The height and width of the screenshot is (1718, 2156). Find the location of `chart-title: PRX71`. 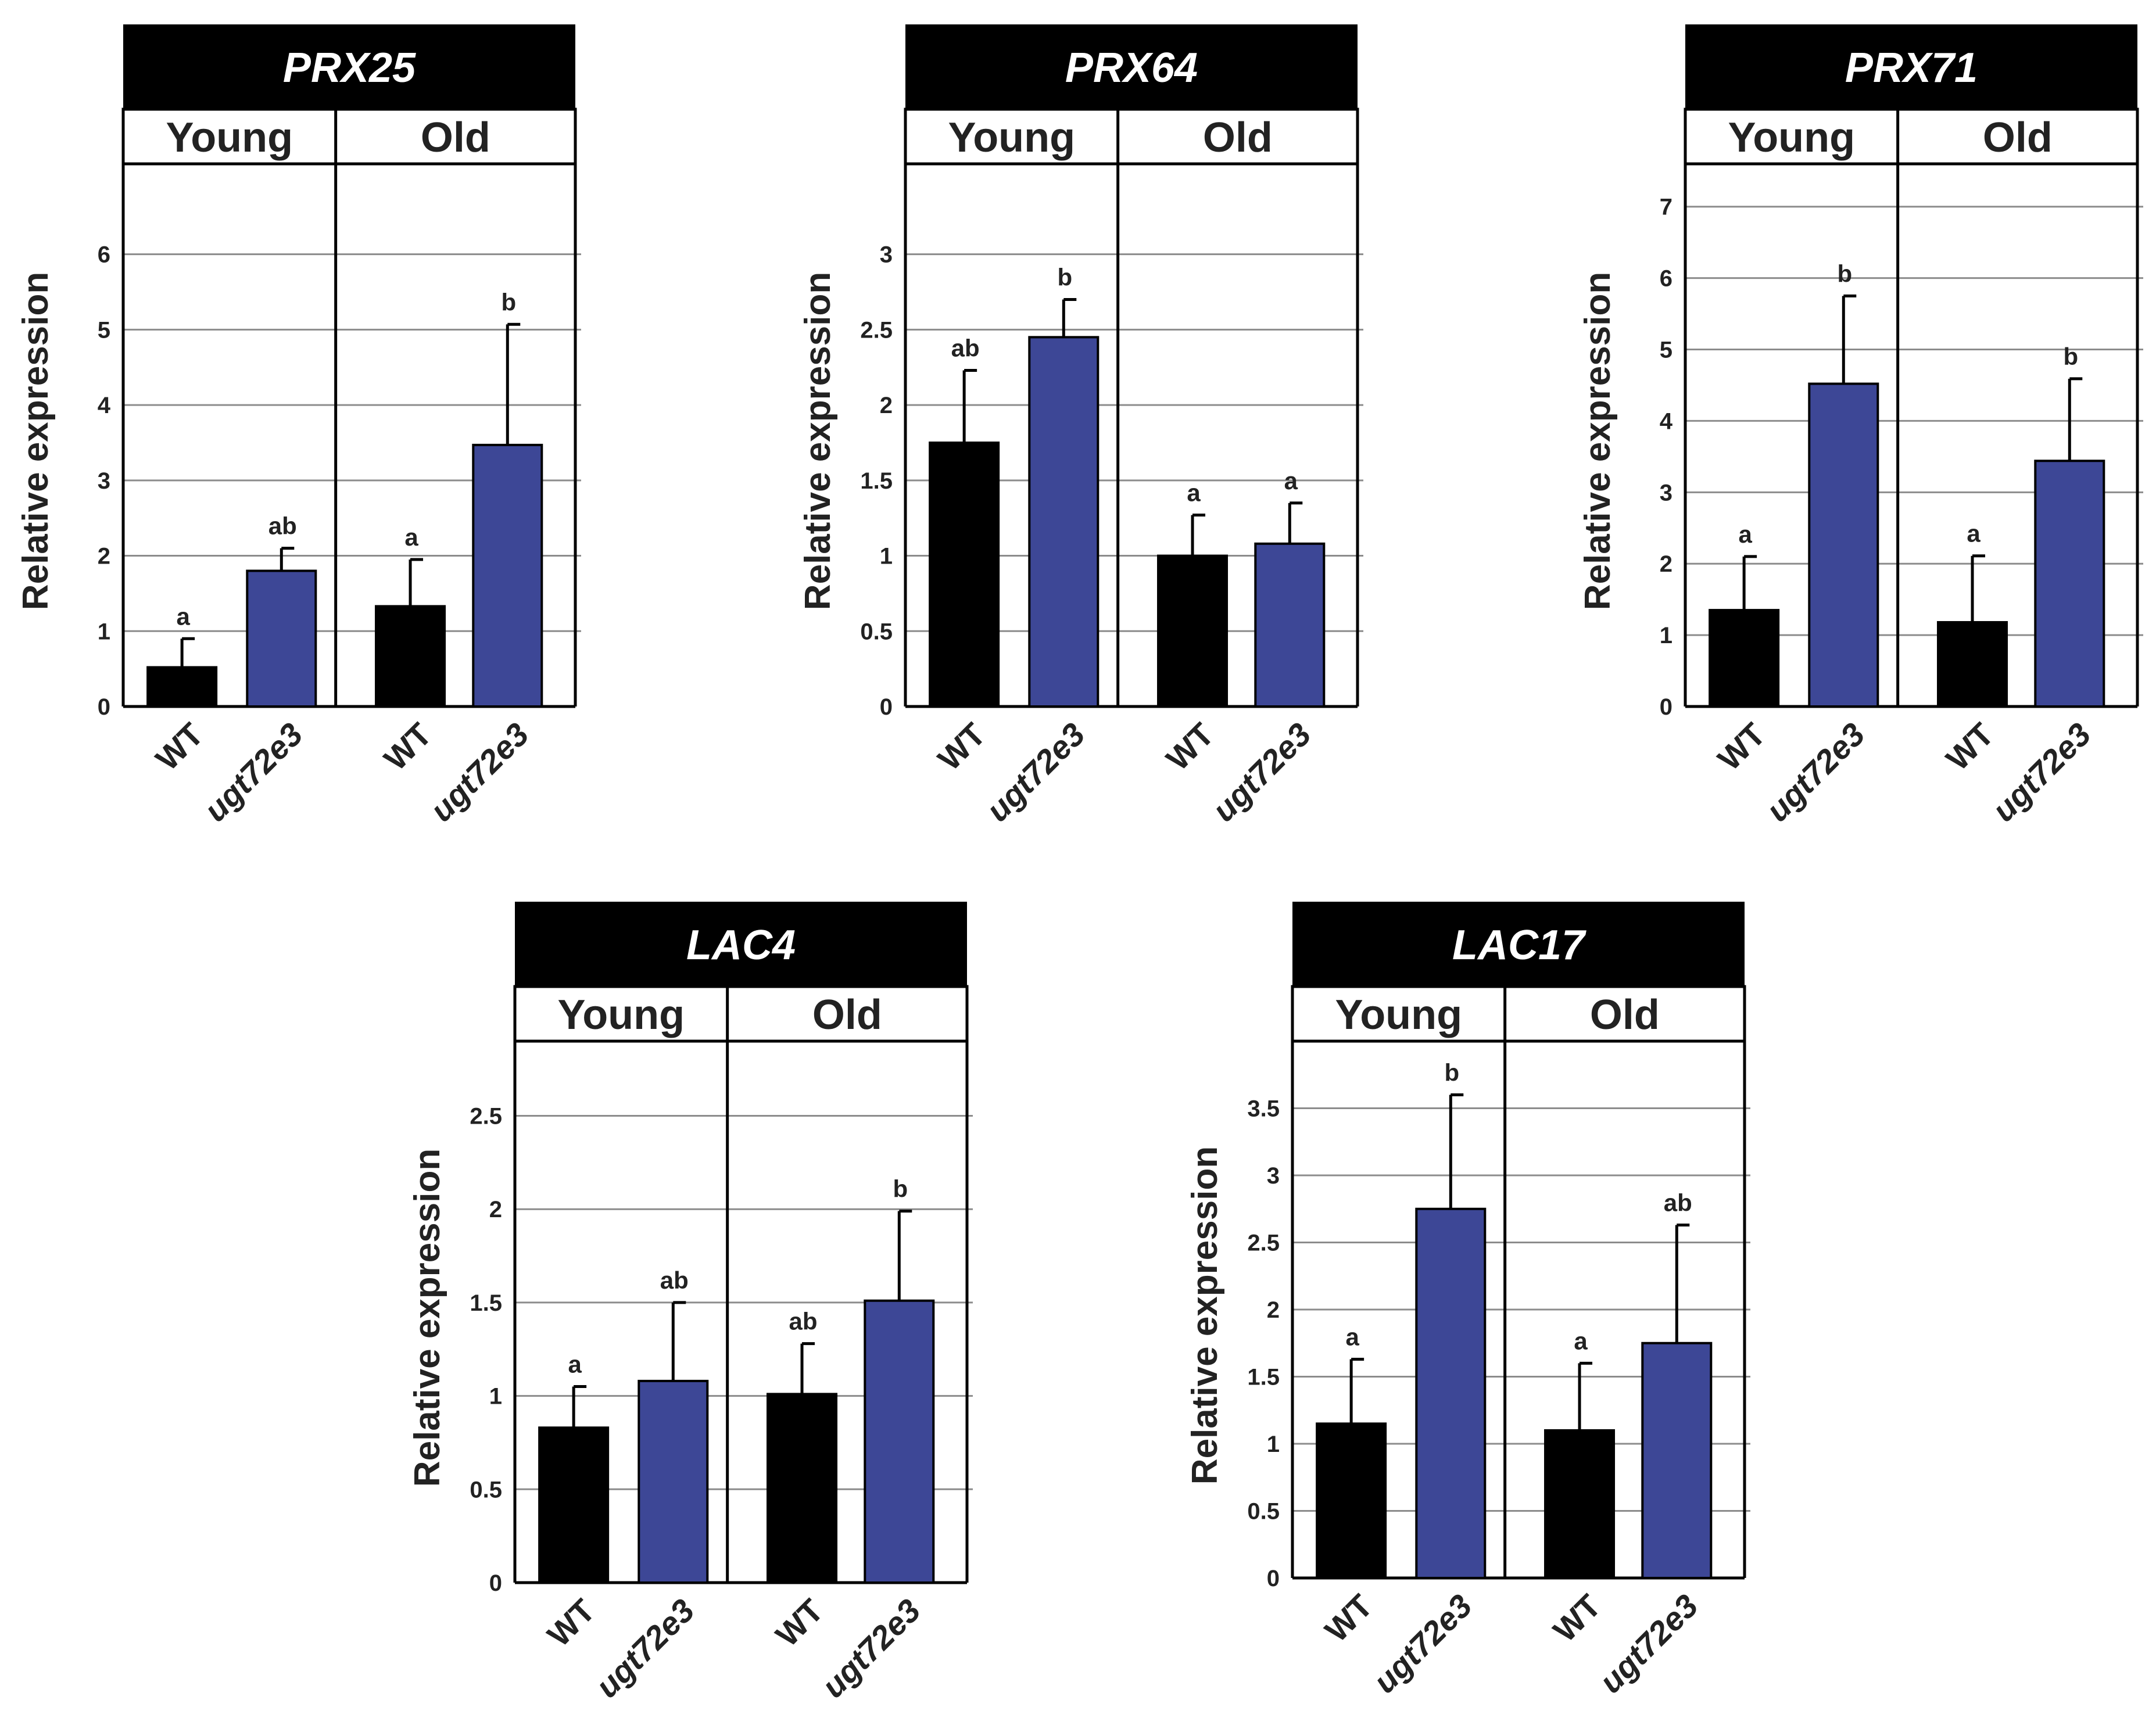

chart-title: PRX71 is located at coordinates (1911, 68).